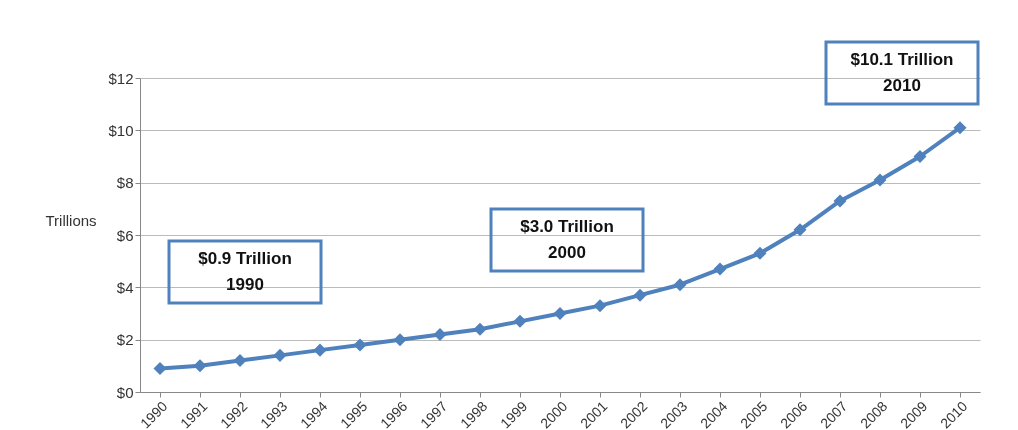 Image resolution: width=1018 pixels, height=430 pixels. I want to click on y-tick-label: $10, so click(121, 130).